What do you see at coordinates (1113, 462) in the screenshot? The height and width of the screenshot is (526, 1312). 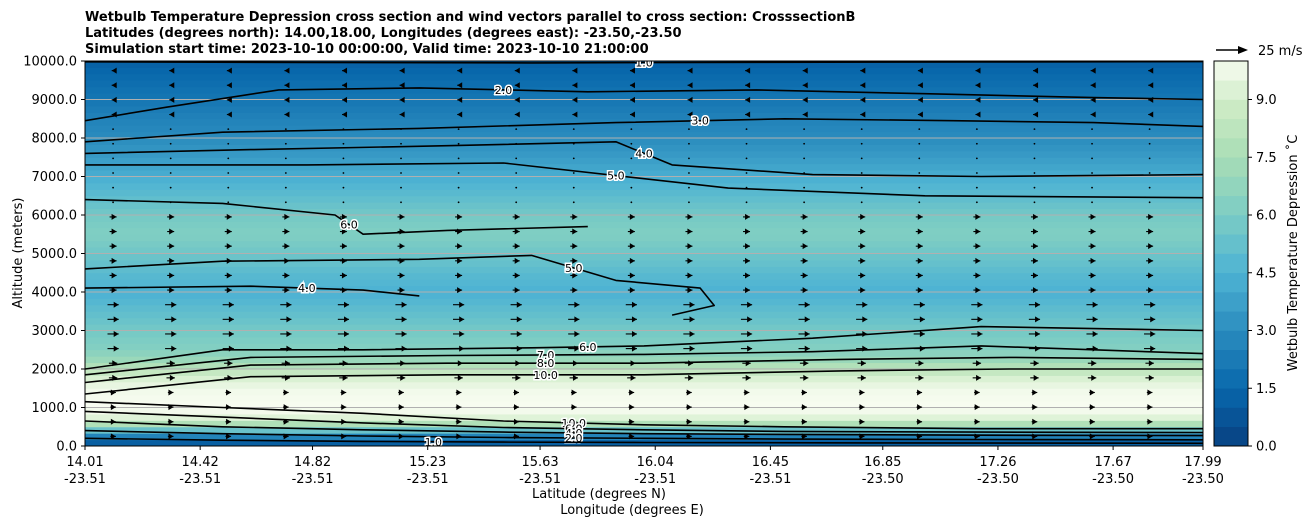 I see `x-tick-label-lat: 17.67` at bounding box center [1113, 462].